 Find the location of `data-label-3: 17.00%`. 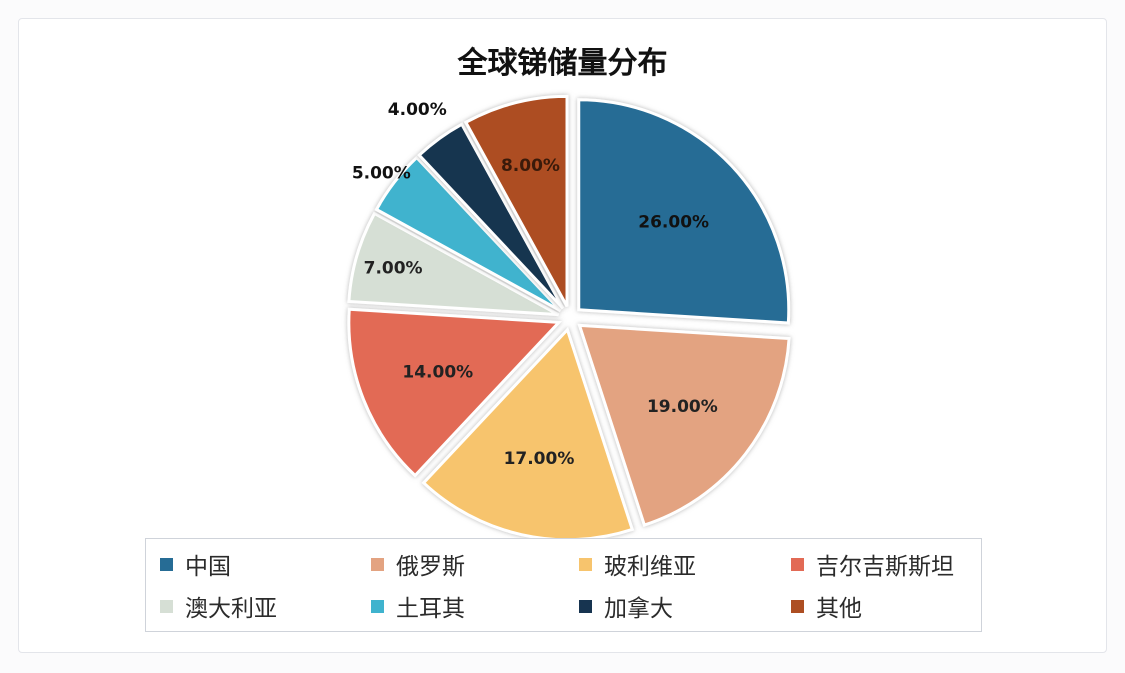

data-label-3: 17.00% is located at coordinates (539, 459).